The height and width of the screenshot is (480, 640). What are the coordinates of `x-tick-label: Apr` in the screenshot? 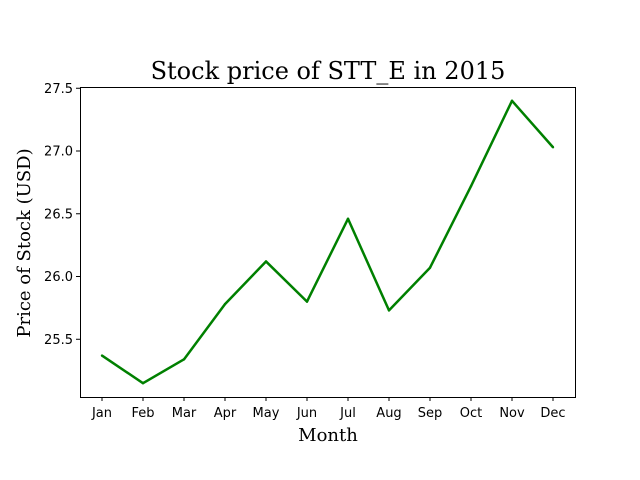 It's located at (225, 413).